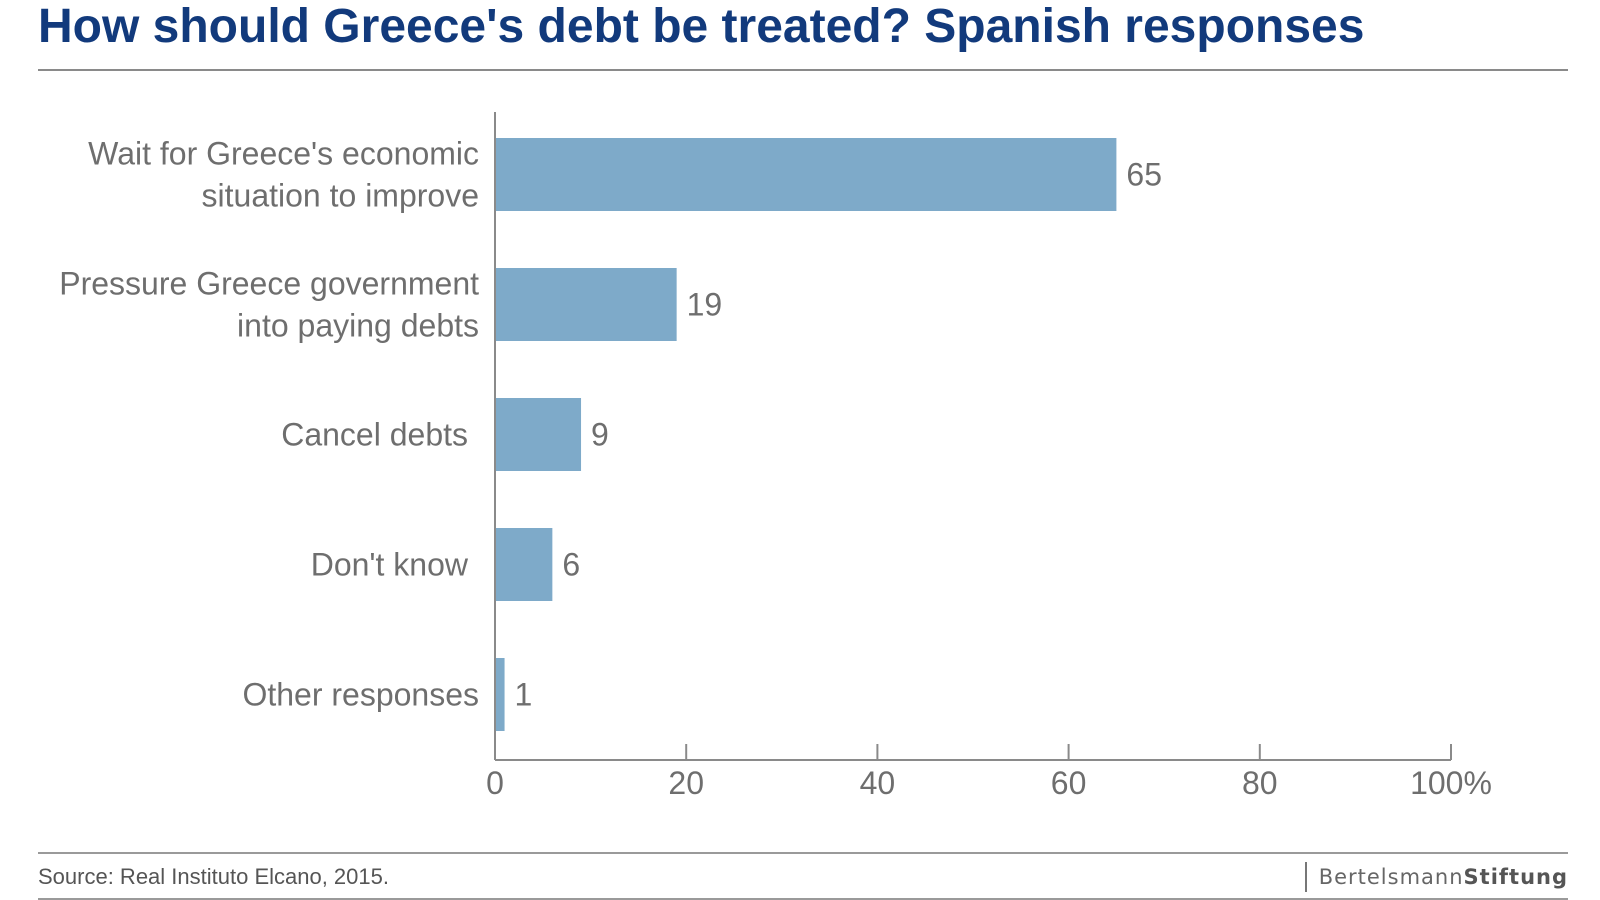  I want to click on category-label-3-0: Don't know, so click(390, 565).